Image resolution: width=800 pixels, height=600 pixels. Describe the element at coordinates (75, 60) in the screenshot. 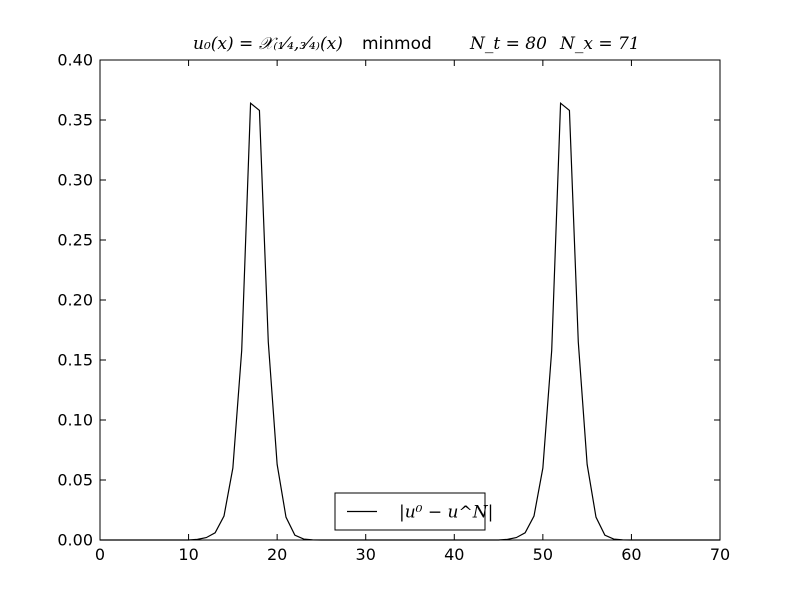

I see `y-tick-label: 0.40` at that location.